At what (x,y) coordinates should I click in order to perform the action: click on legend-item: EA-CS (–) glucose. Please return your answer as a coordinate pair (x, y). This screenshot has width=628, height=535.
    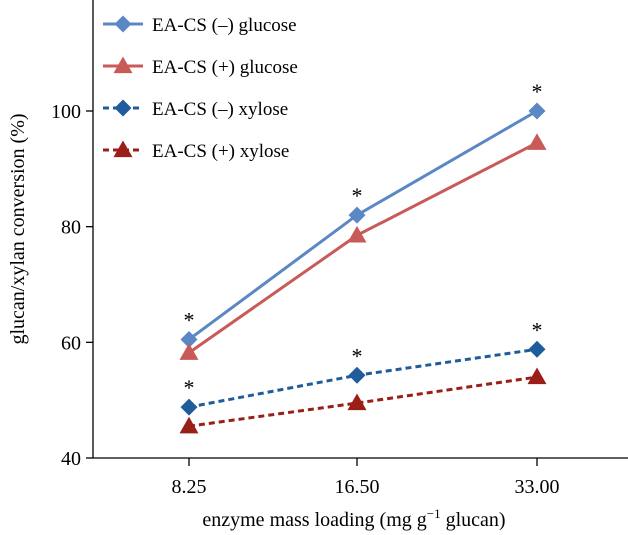
    Looking at the image, I should click on (200, 25).